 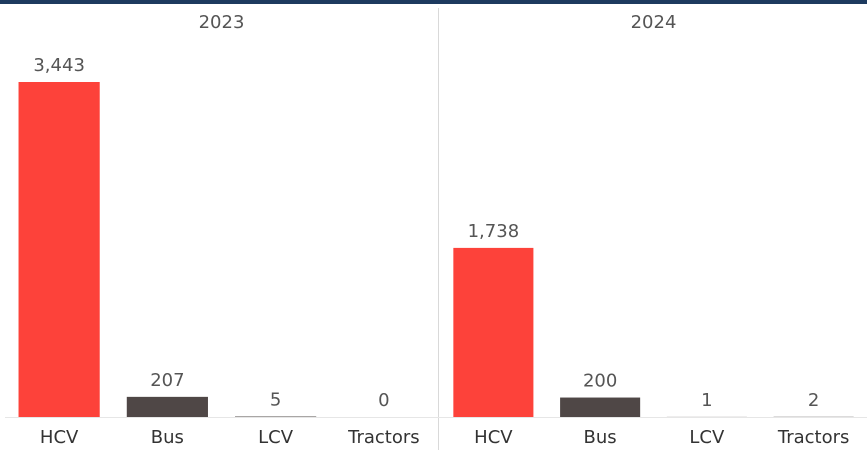 What do you see at coordinates (383, 400) in the screenshot?
I see `value-label: 0` at bounding box center [383, 400].